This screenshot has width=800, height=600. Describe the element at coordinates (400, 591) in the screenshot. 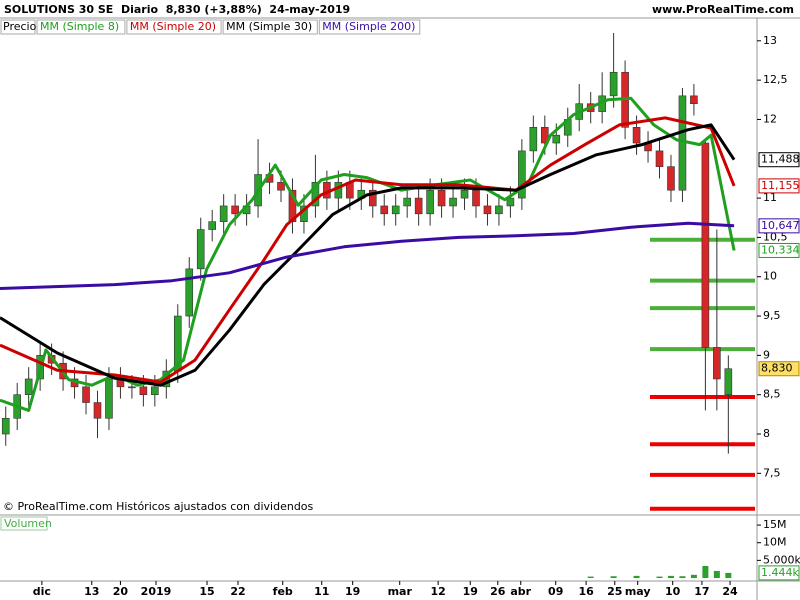

I see `x-tick-label: mar` at that location.